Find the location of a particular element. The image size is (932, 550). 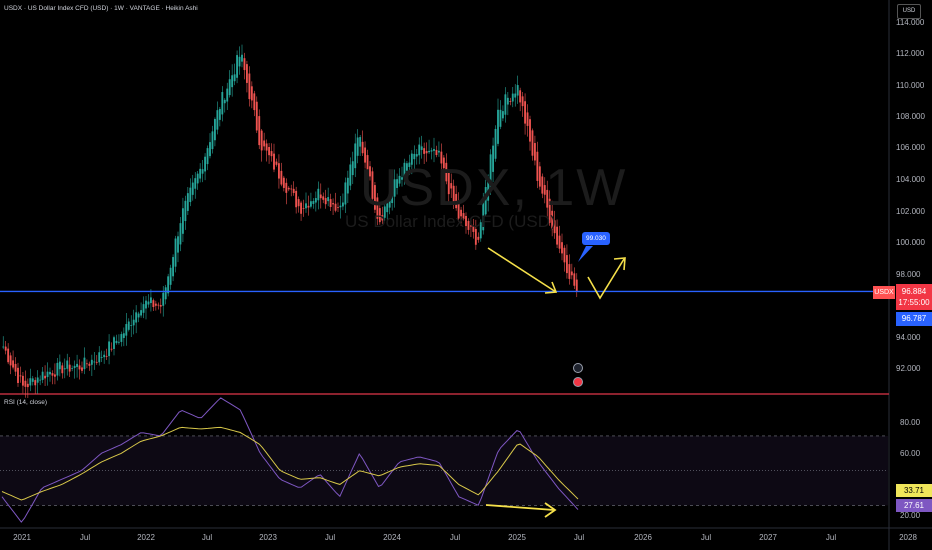

rsi-value-tag: 27.61 is located at coordinates (914, 505).